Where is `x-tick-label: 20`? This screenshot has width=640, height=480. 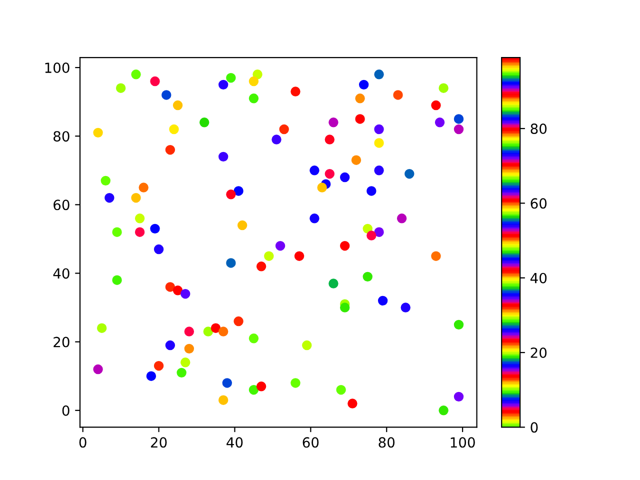 x-tick-label: 20 is located at coordinates (158, 442).